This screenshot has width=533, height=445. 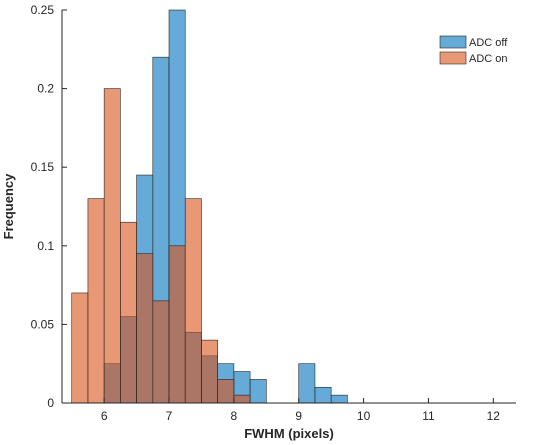 I want to click on legend: ADC off ADC on, so click(x=473, y=50).